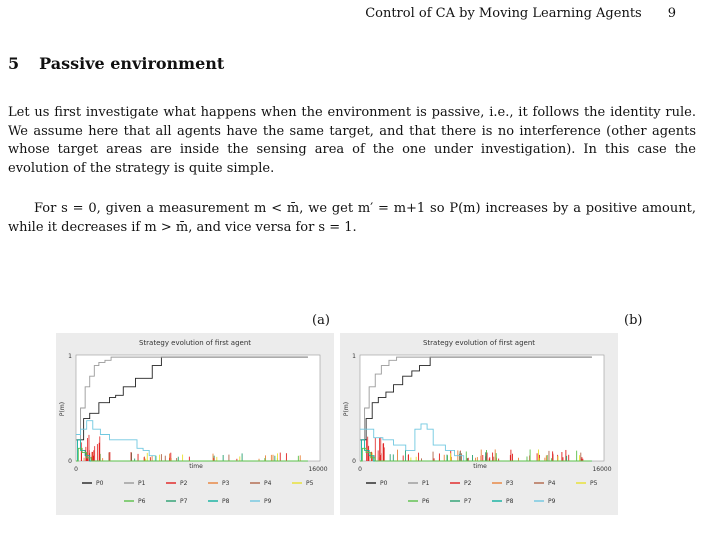 This screenshot has height=545, width=704. What do you see at coordinates (321, 320) in the screenshot?
I see `figure-label-a: (a)` at bounding box center [321, 320].